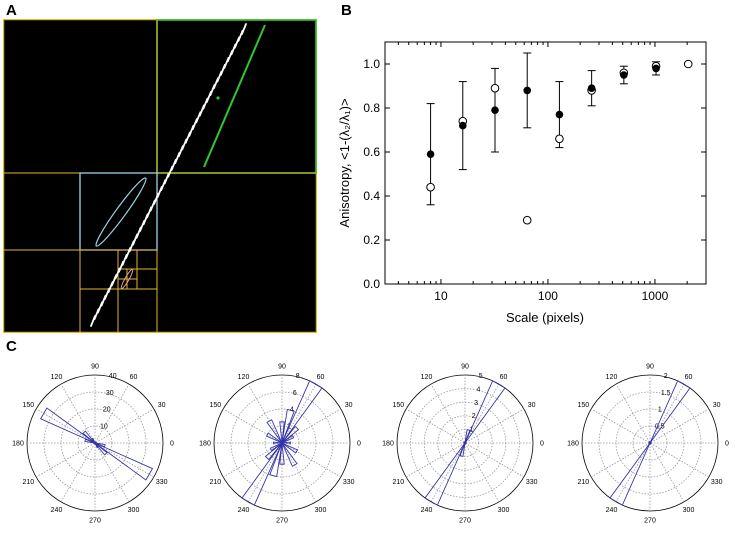 The height and width of the screenshot is (538, 737). I want to click on panel-label-a: A, so click(11, 10).